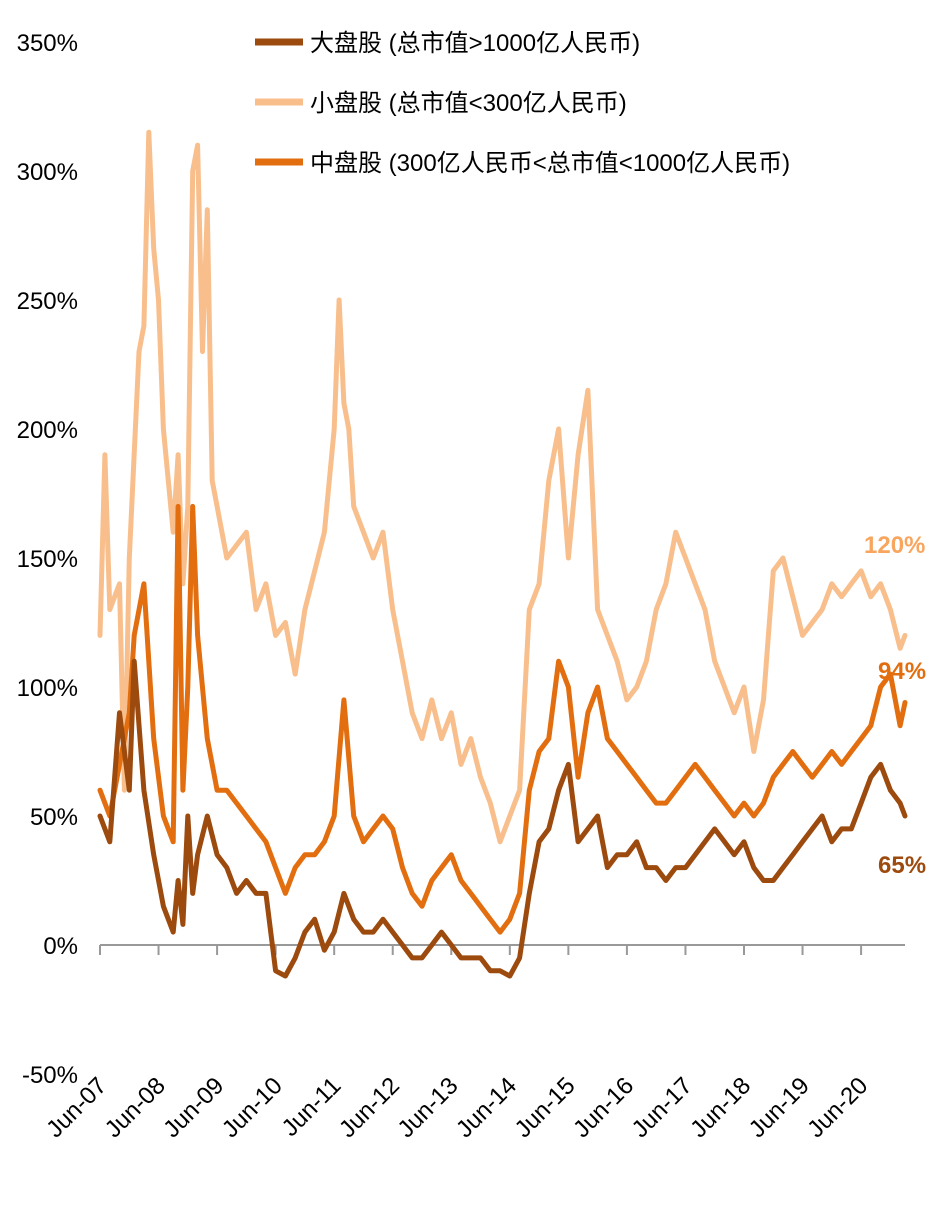  What do you see at coordinates (902, 671) in the screenshot?
I see `series-end-label: 94%` at bounding box center [902, 671].